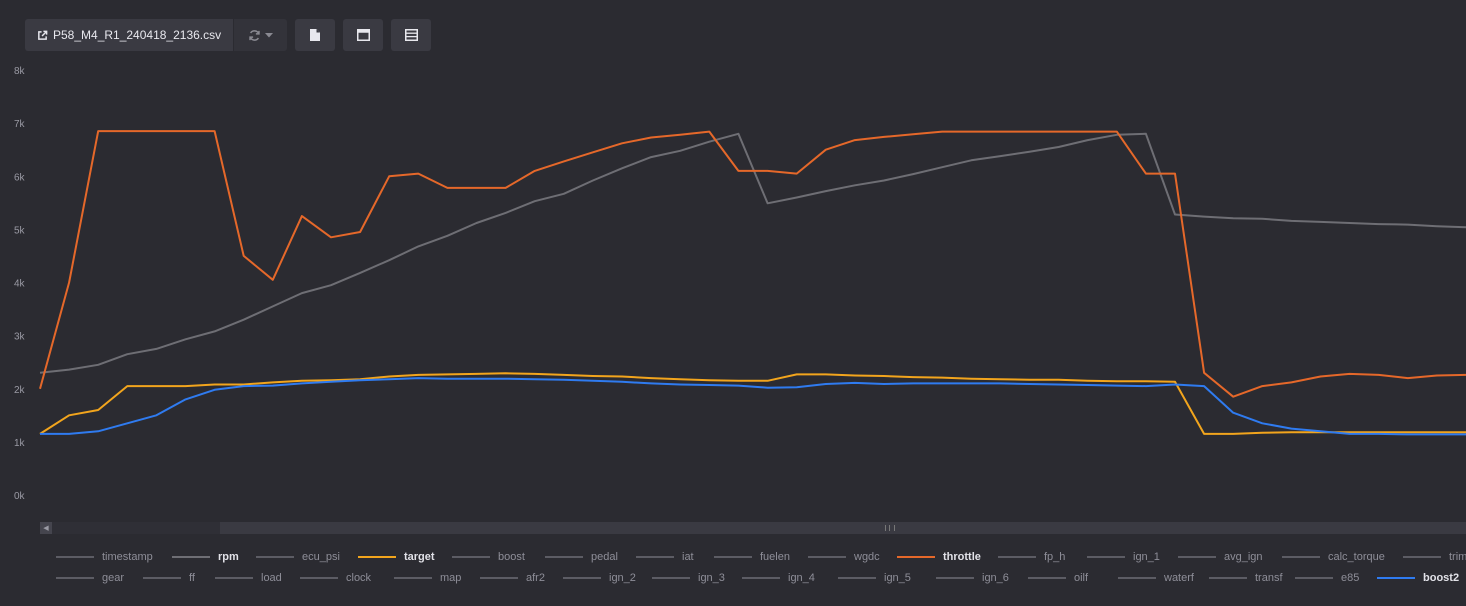 The height and width of the screenshot is (606, 1466). What do you see at coordinates (113, 578) in the screenshot?
I see `legend-label: gear` at bounding box center [113, 578].